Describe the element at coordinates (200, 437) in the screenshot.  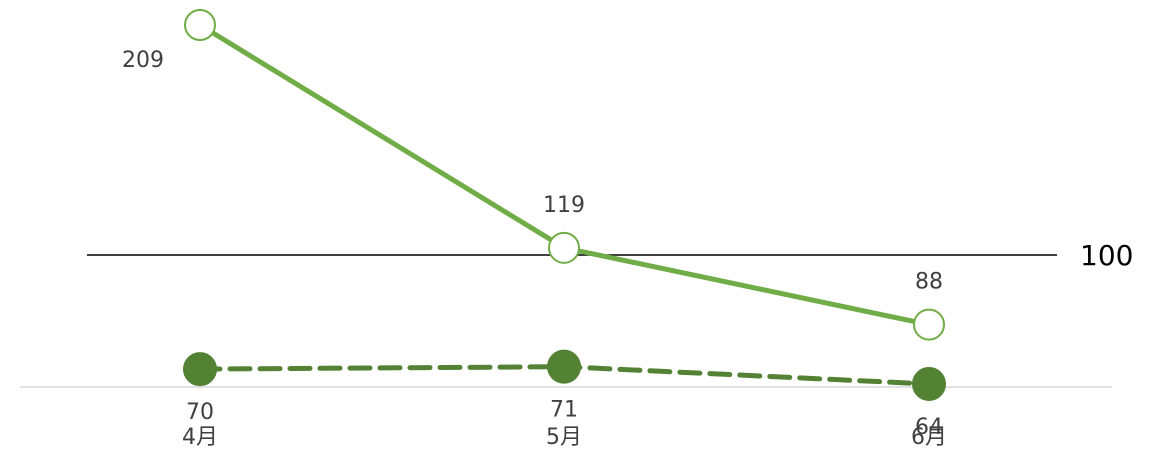
I see `x-tick-label: 4月` at that location.